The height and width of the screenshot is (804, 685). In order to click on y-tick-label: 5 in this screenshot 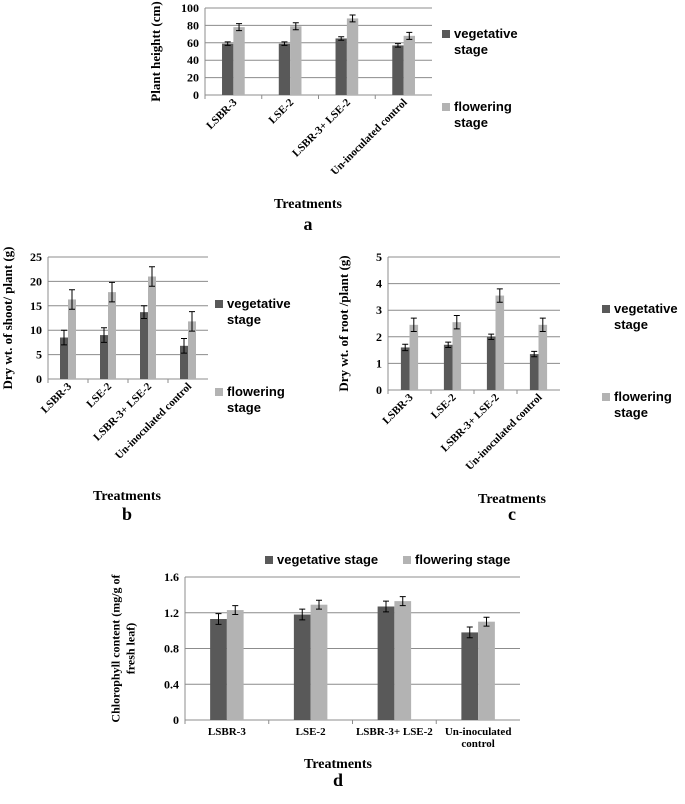, I will do `click(39, 355)`.